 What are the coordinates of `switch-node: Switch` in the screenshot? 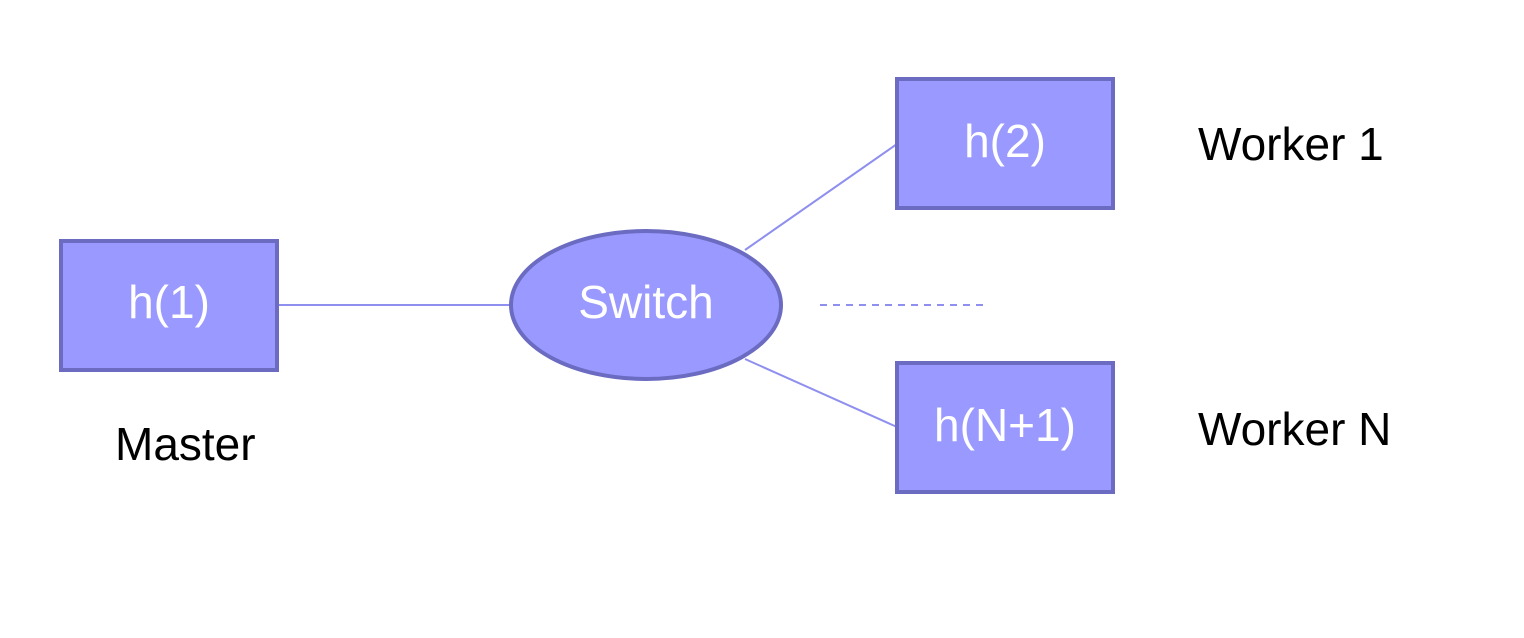 It's located at (646, 305).